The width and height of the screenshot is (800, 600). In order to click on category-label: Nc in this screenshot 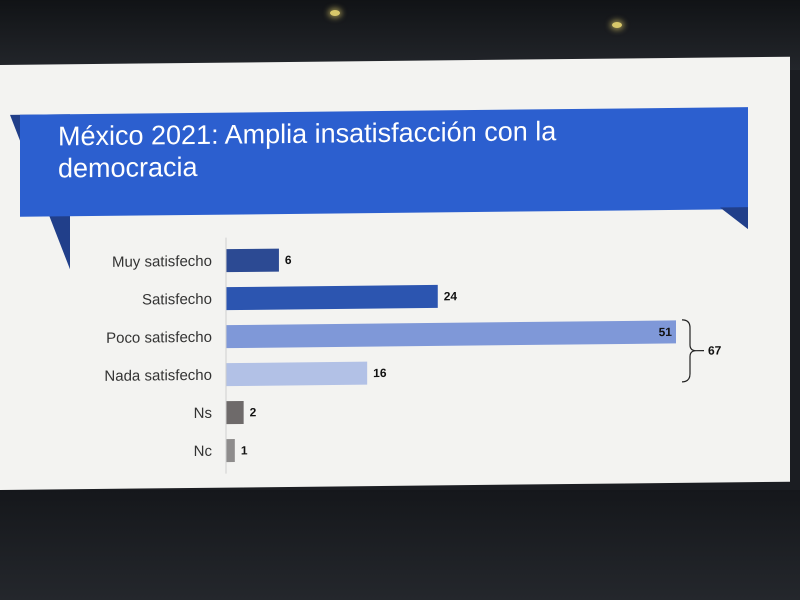, I will do `click(203, 451)`.